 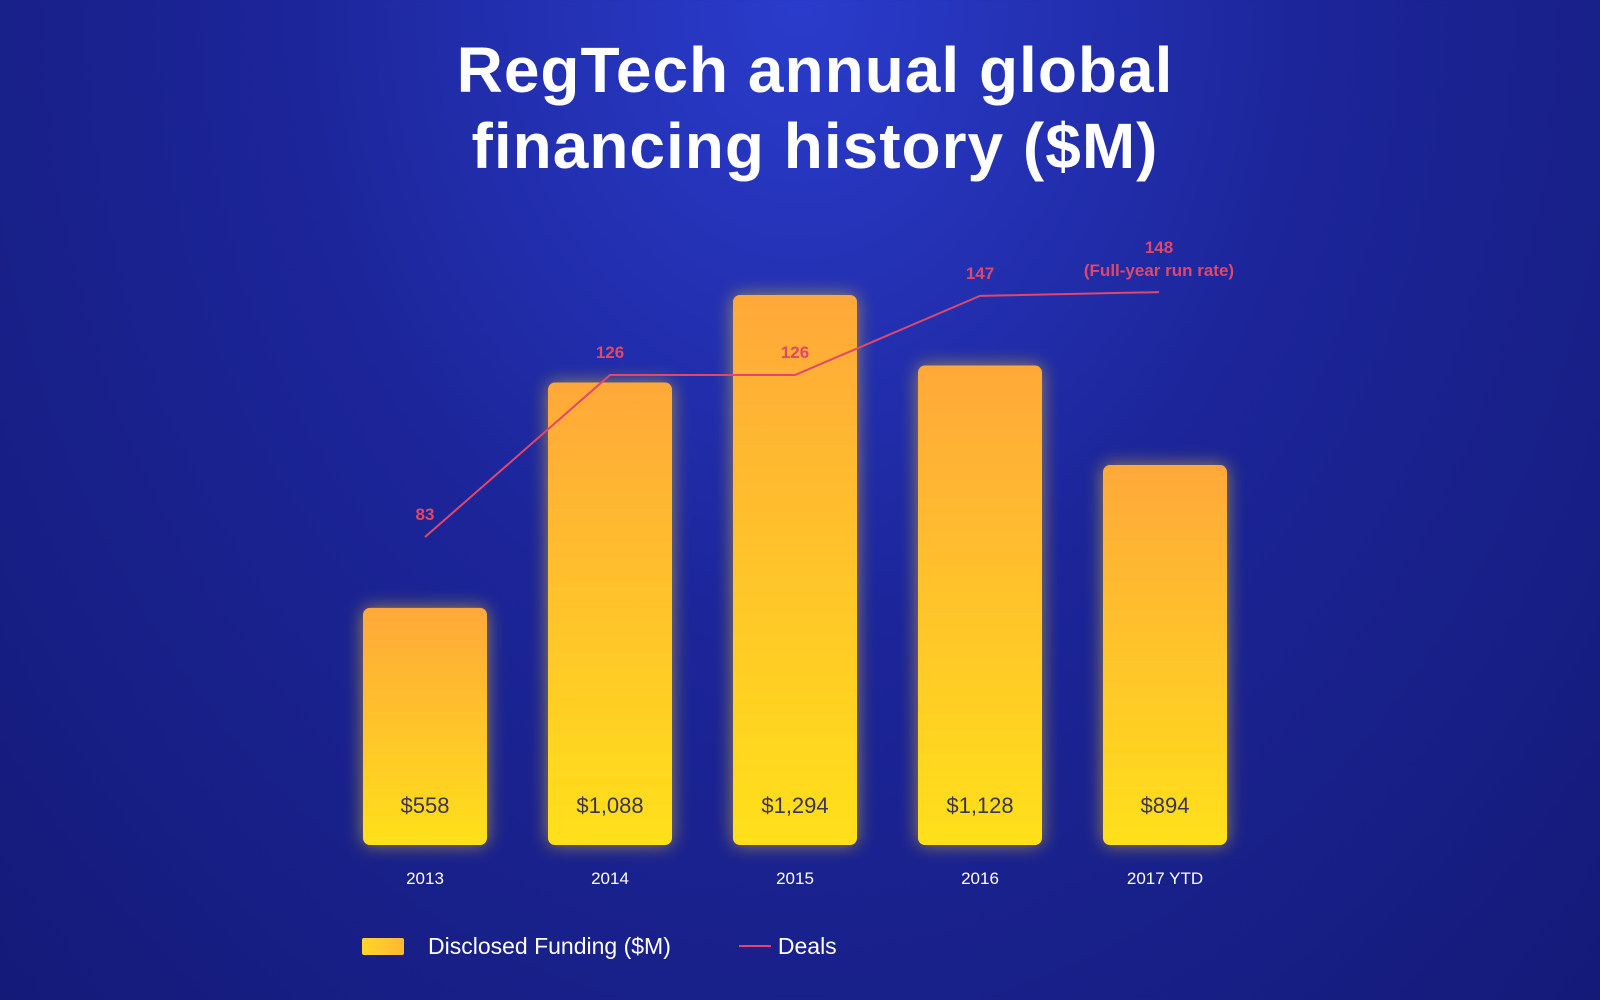 I want to click on deals-value-label: 148, so click(x=1159, y=247).